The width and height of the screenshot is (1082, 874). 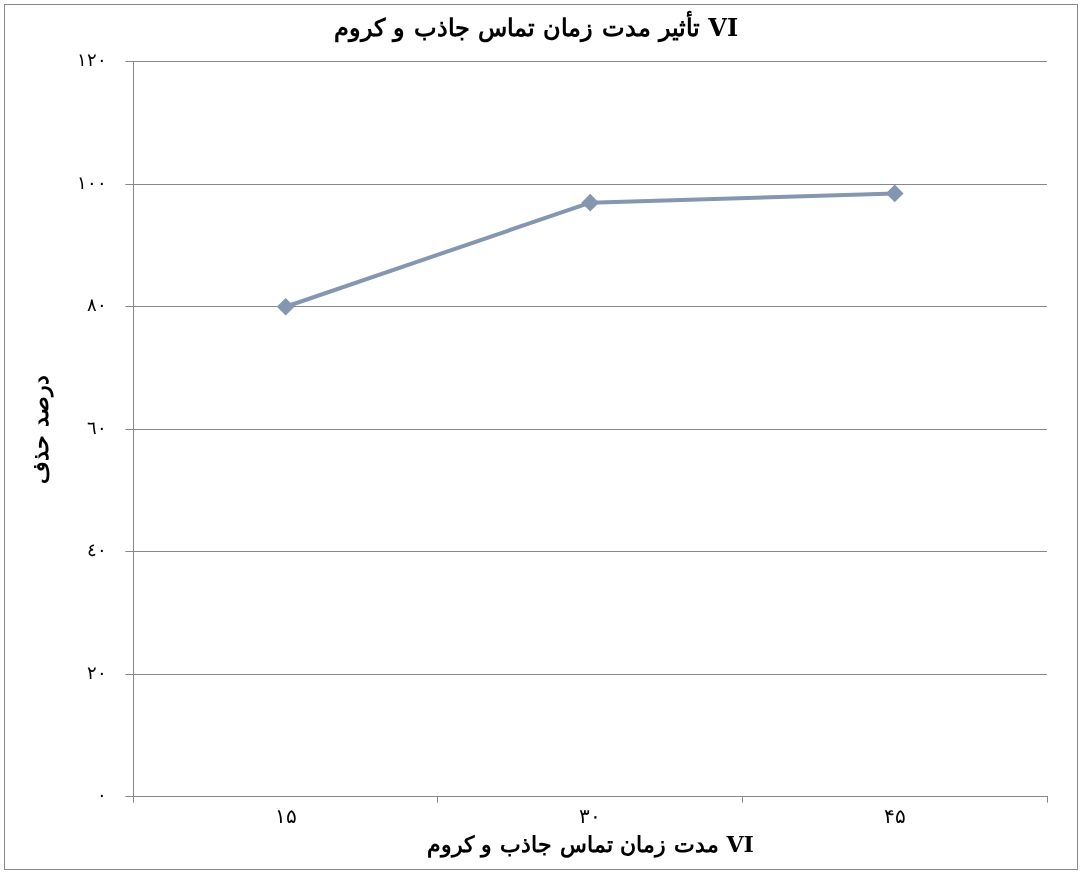 What do you see at coordinates (102, 795) in the screenshot?
I see `y-tick-label: ٠` at bounding box center [102, 795].